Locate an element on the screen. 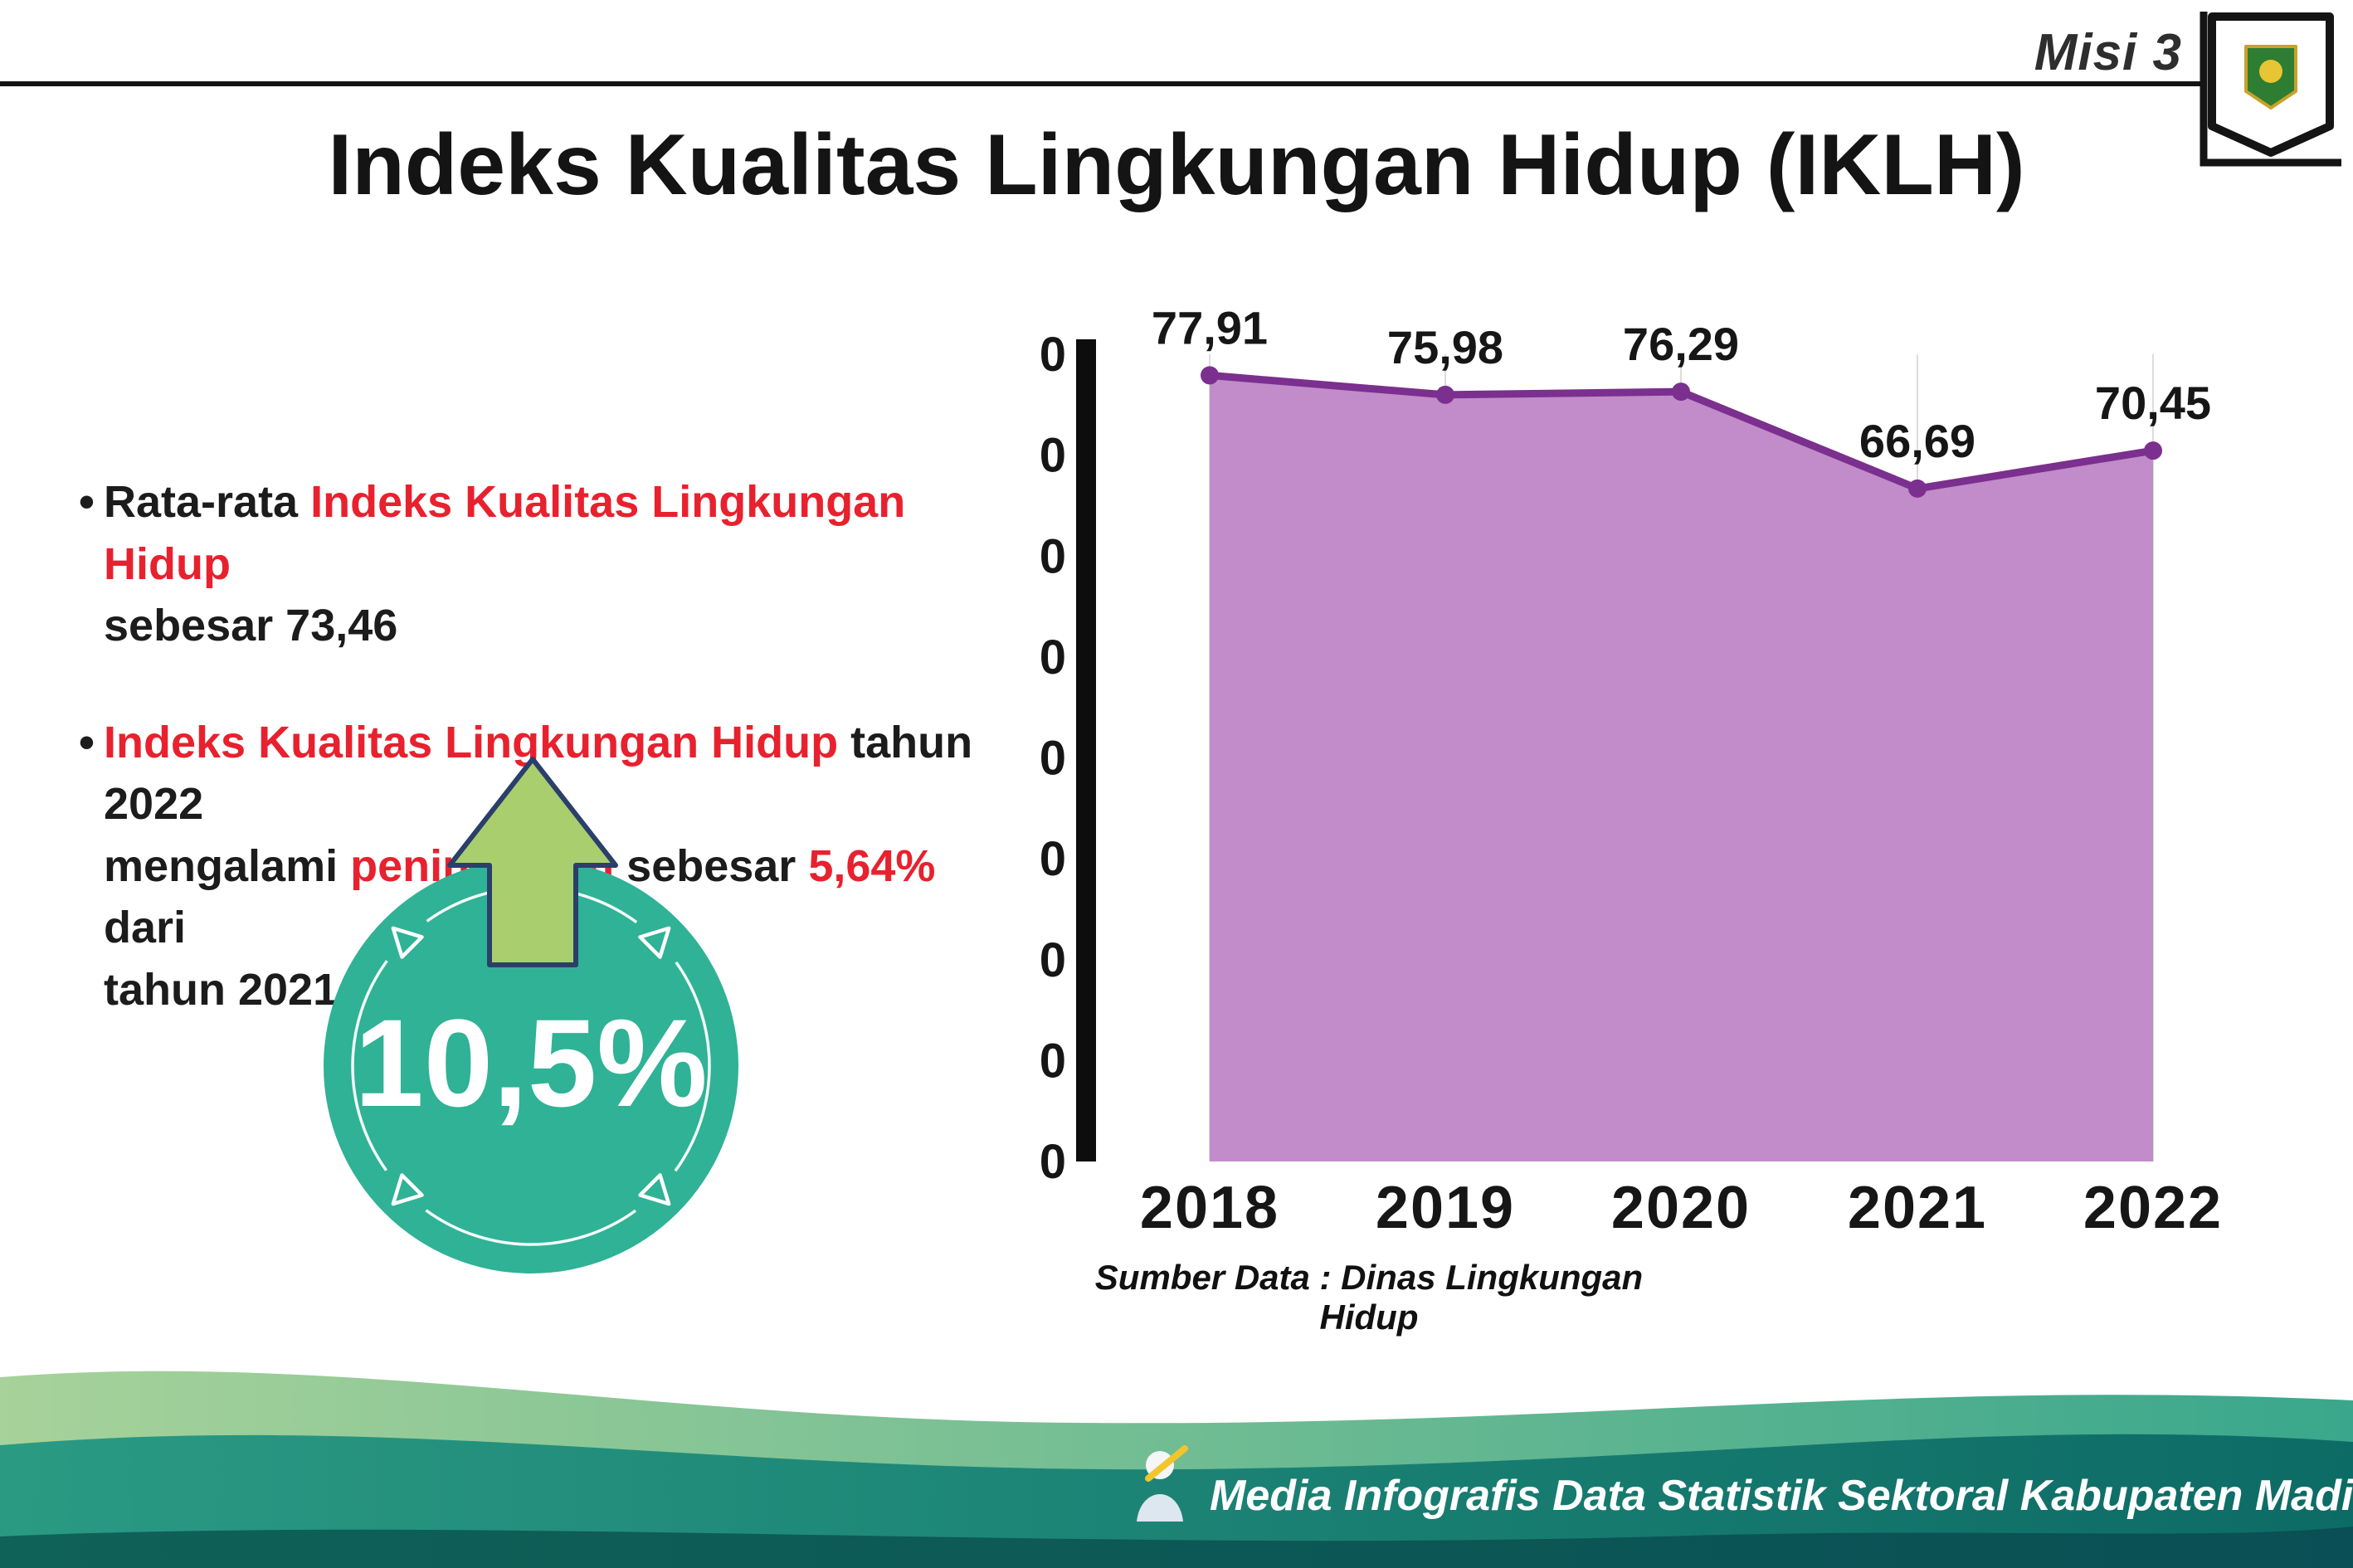 The image size is (2353, 1568). y-tick-label: 80 is located at coordinates (1053, 355).